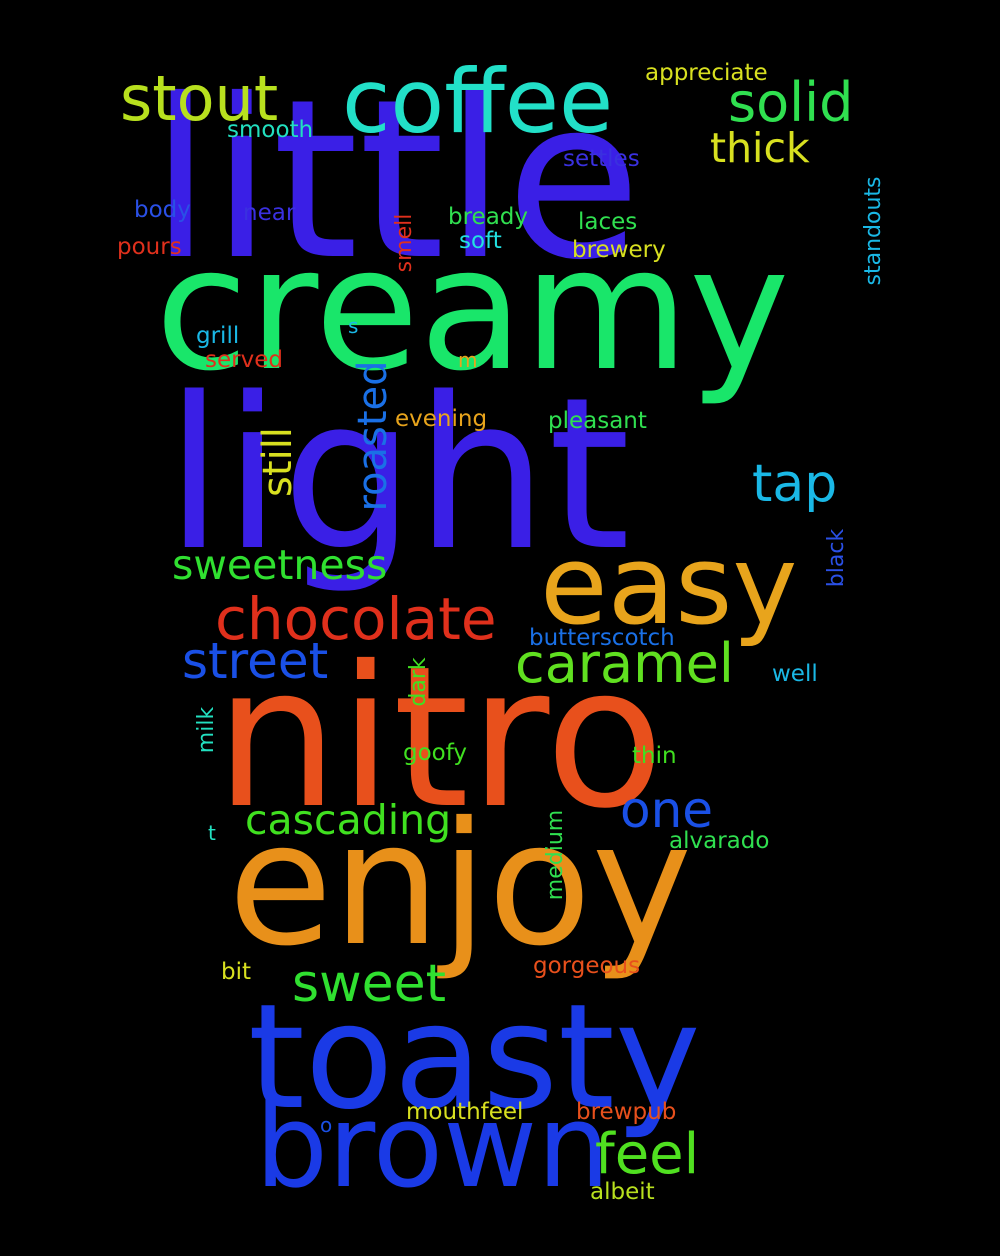  What do you see at coordinates (465, 1112) in the screenshot?
I see `word-mouthfeel: mouthfeel` at bounding box center [465, 1112].